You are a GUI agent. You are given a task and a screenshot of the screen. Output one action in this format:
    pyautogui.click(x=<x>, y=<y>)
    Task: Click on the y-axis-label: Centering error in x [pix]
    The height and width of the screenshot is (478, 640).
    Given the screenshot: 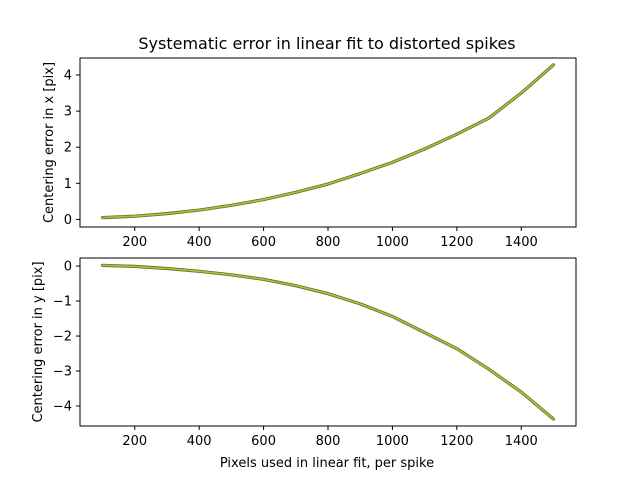 What is the action you would take?
    pyautogui.click(x=49, y=142)
    